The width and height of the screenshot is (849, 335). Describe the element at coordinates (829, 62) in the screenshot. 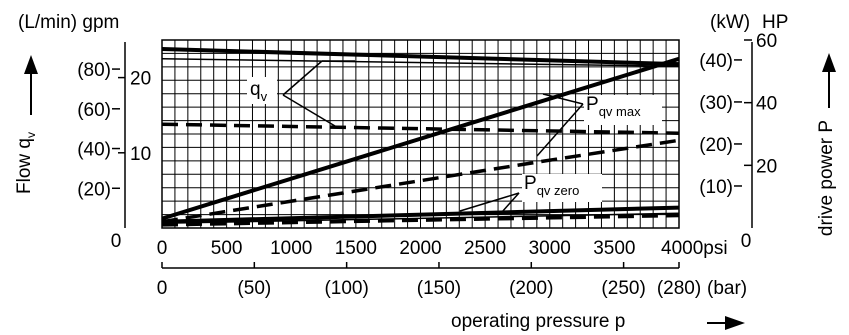

I see `right-axis-arrow-icon` at that location.